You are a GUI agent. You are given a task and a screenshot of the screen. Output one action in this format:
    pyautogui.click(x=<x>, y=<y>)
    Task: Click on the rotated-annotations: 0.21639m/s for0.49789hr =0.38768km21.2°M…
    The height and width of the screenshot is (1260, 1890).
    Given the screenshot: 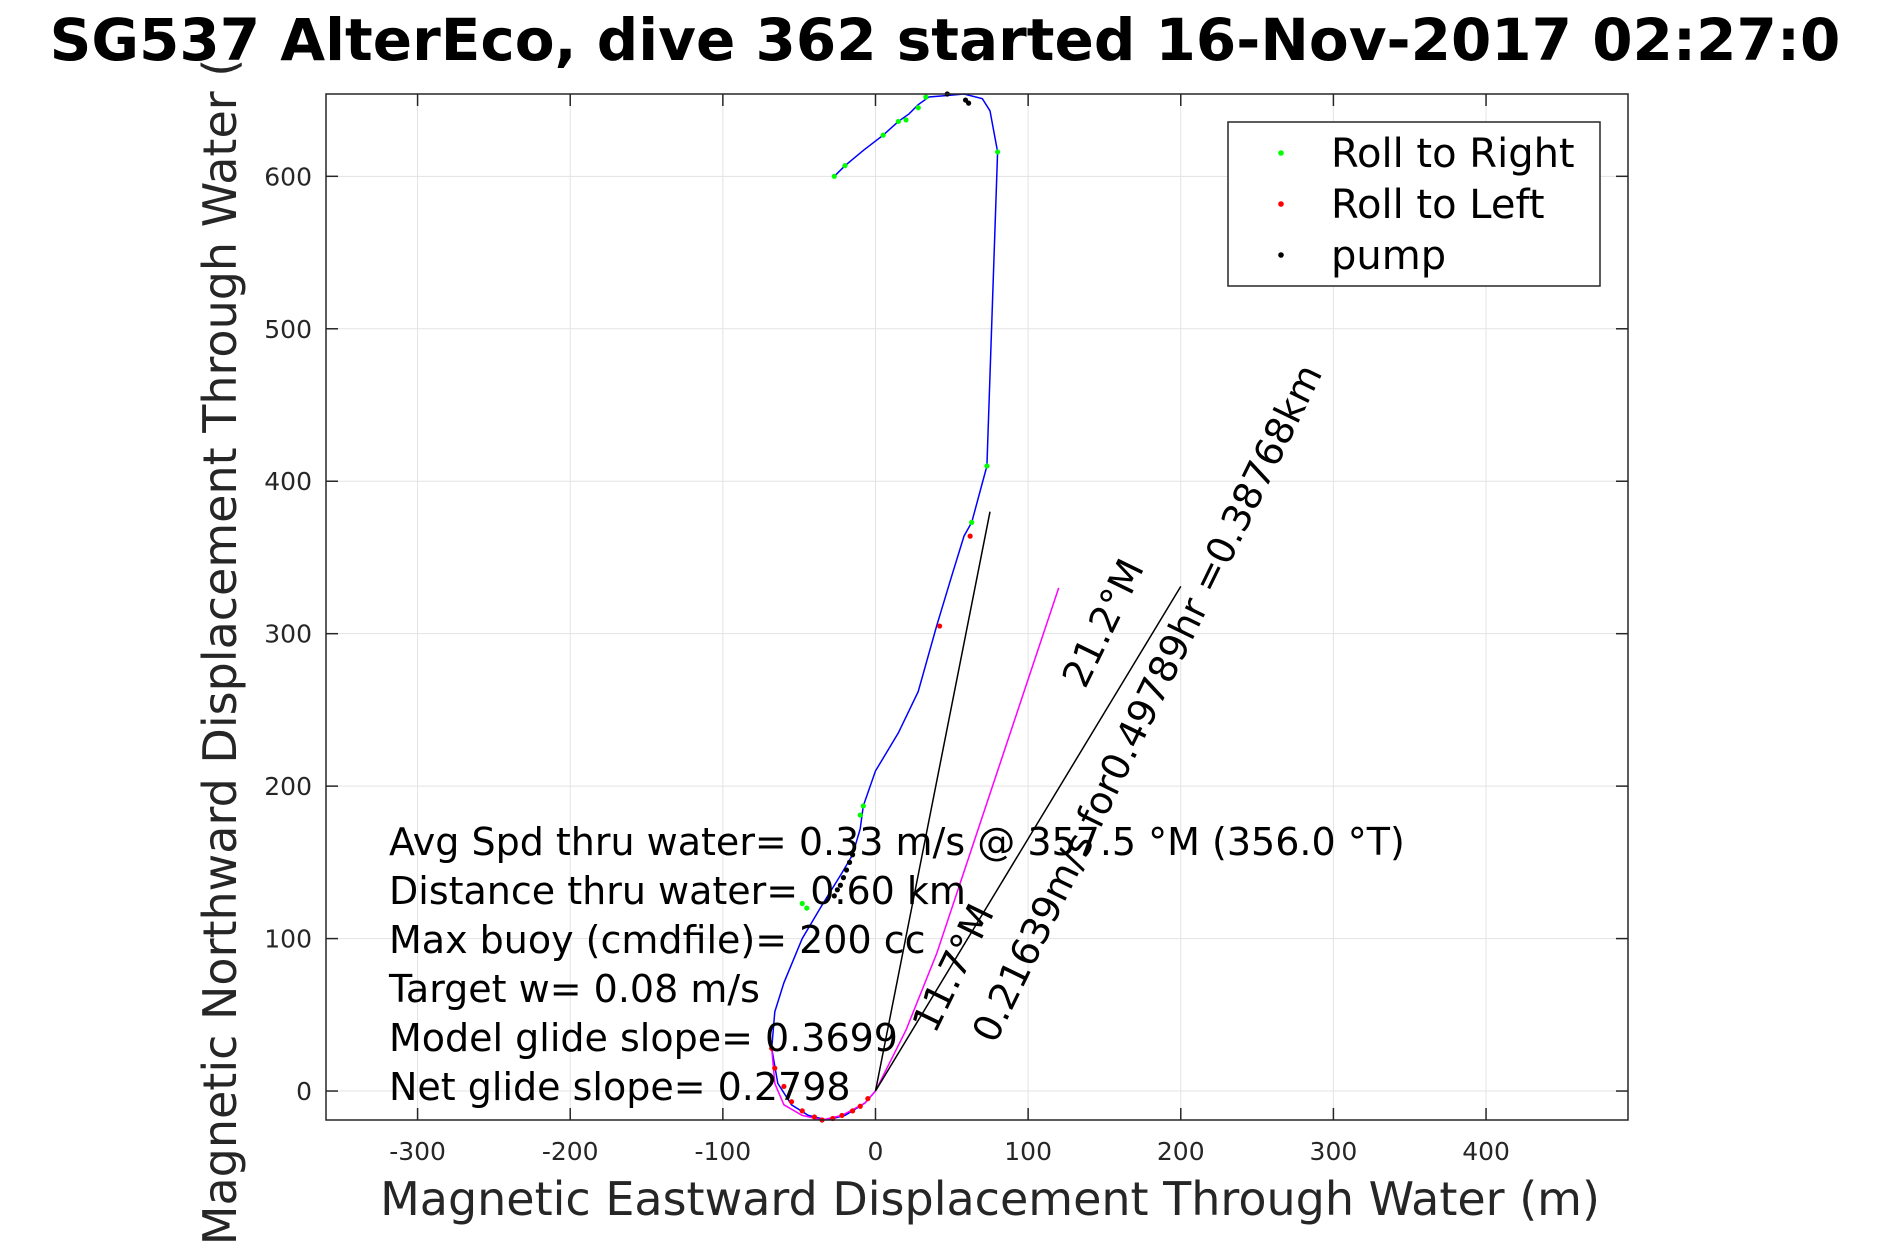 What is the action you would take?
    pyautogui.click(x=1117, y=703)
    